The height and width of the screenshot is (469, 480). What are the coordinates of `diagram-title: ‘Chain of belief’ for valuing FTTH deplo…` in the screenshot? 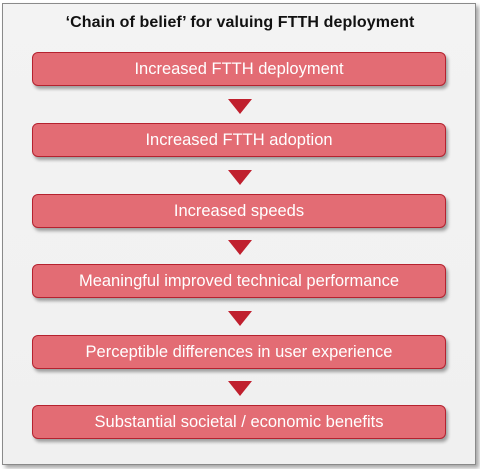 It's located at (240, 22).